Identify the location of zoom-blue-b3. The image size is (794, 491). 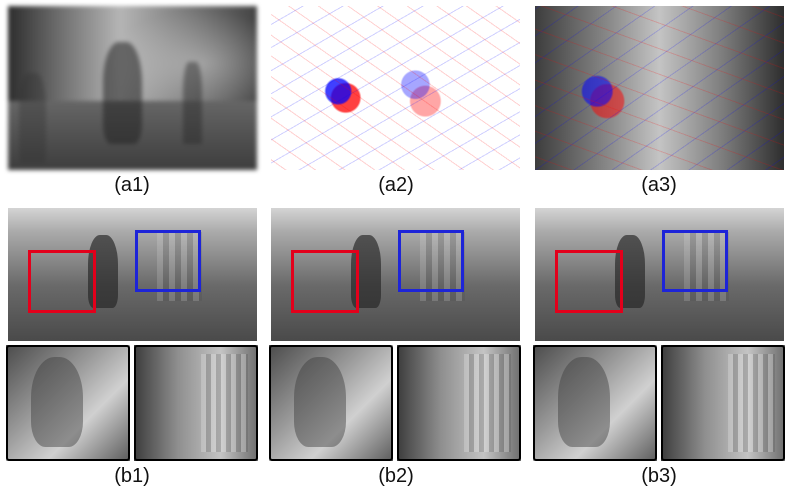
(723, 403).